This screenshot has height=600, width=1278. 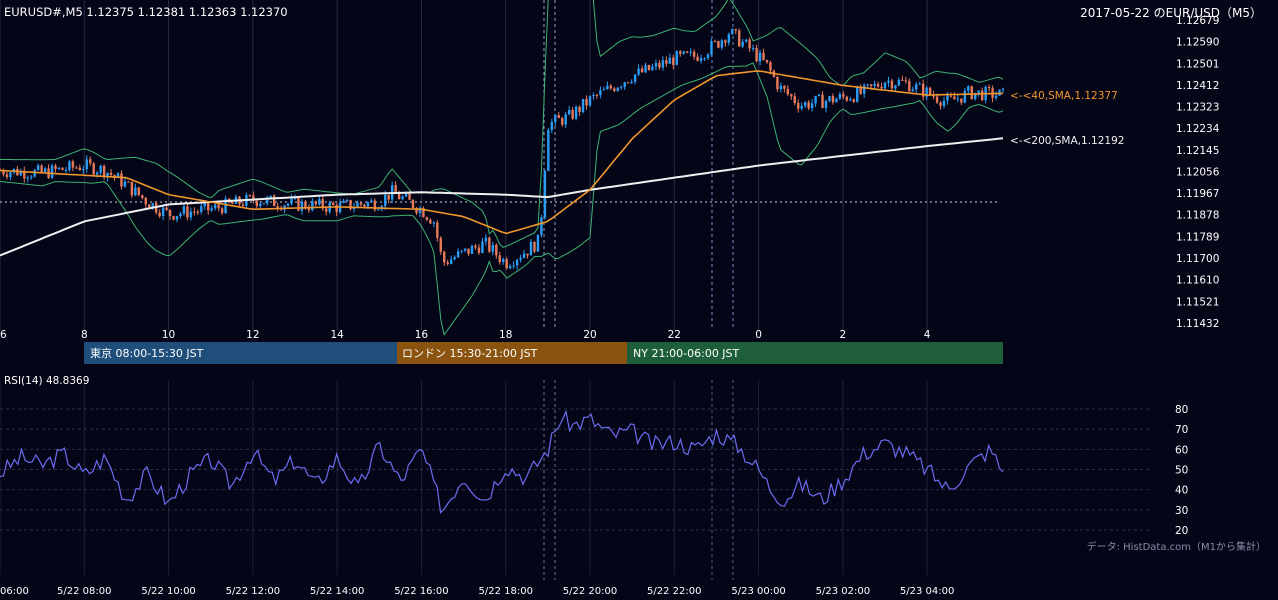 What do you see at coordinates (1064, 96) in the screenshot?
I see `sma40-label: <-<40,SMA,1.12377` at bounding box center [1064, 96].